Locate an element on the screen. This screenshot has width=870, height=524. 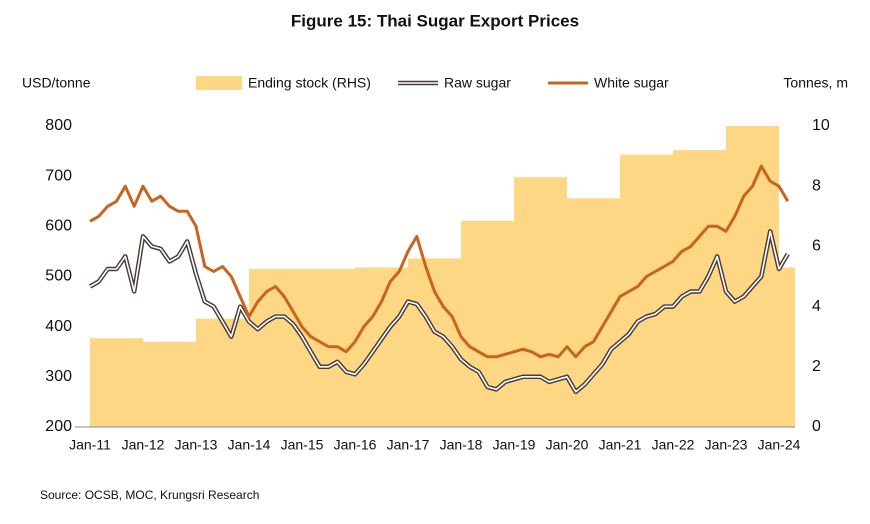
y-tick-label: 200 is located at coordinates (58, 426).